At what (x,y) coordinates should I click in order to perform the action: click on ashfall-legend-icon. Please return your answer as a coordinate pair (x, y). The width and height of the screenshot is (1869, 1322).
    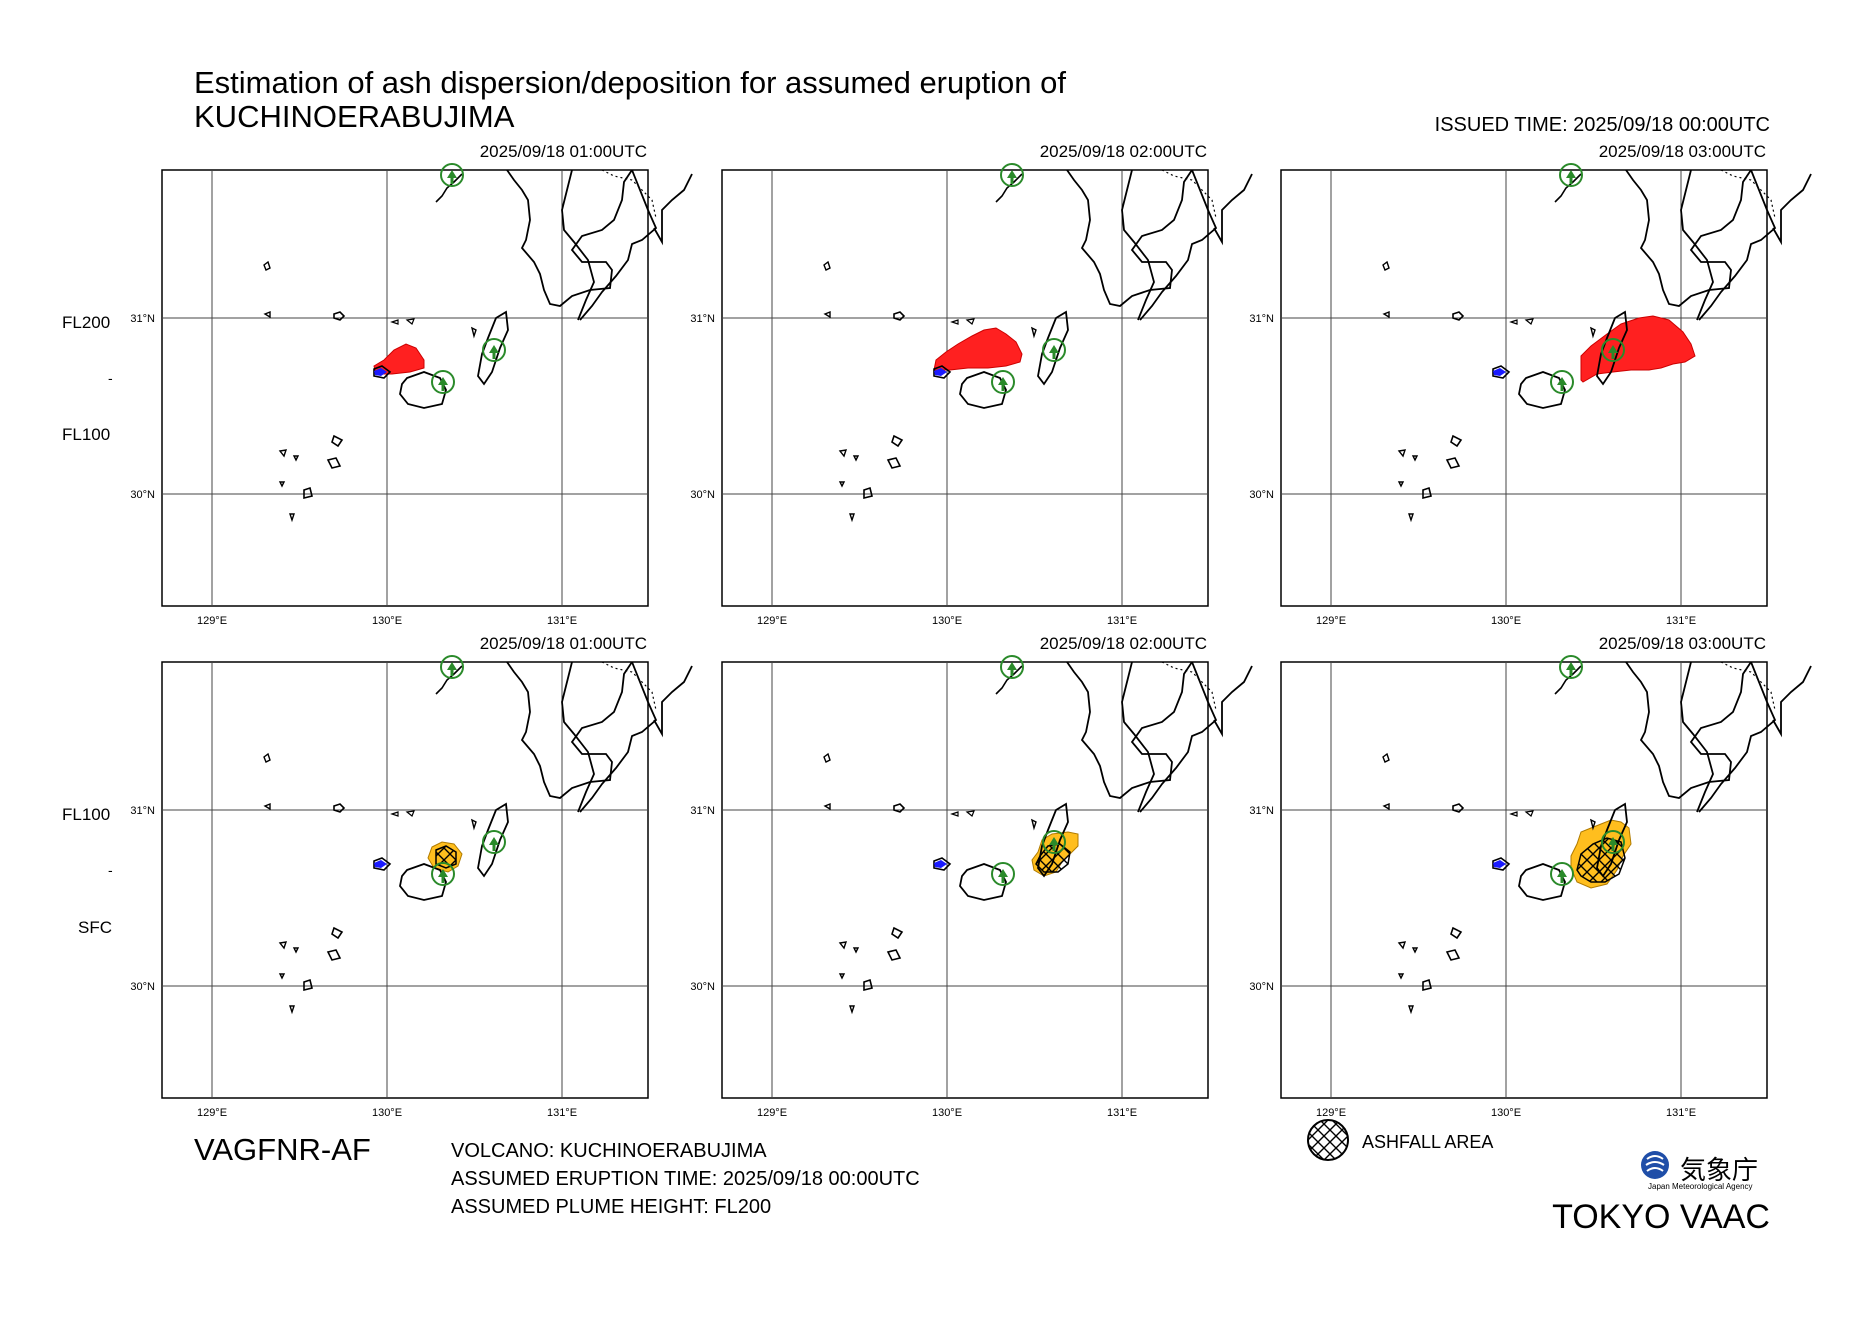
    Looking at the image, I should click on (1328, 1140).